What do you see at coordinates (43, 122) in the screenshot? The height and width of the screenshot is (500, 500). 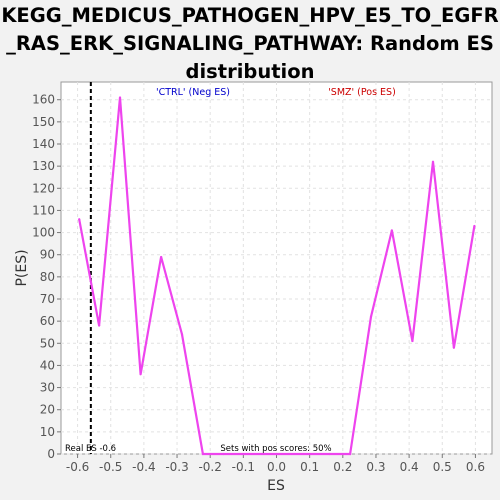 I see `y-tick-label: 150` at bounding box center [43, 122].